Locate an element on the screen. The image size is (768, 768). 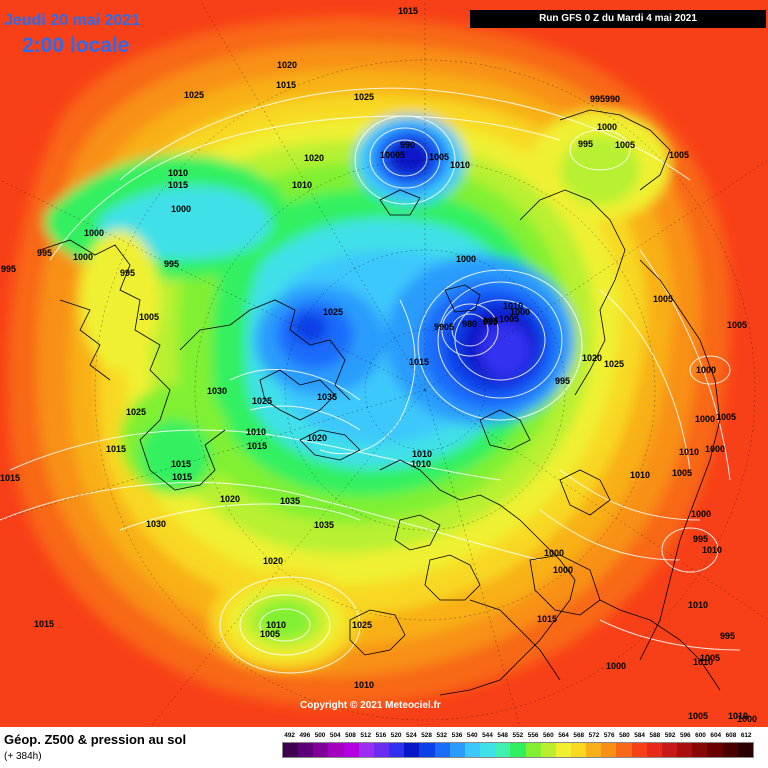
scale-label: 548 is located at coordinates (502, 735).